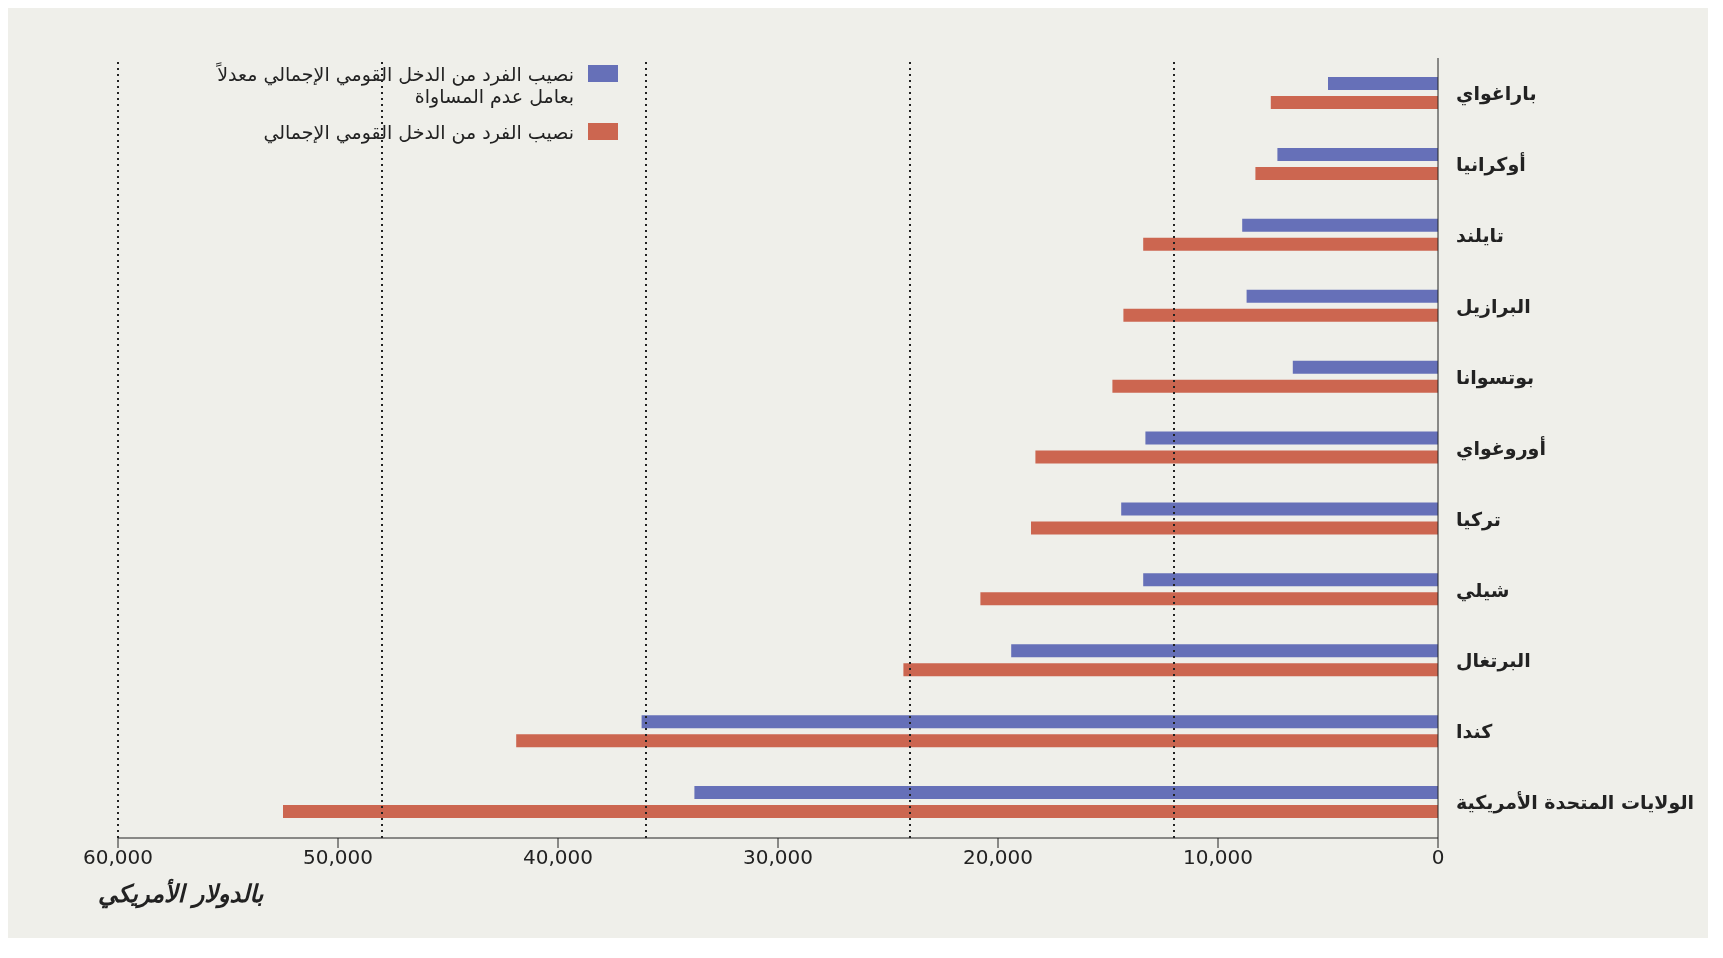  Describe the element at coordinates (1496, 94) in the screenshot. I see `y-tick-label: باراغواي` at that location.